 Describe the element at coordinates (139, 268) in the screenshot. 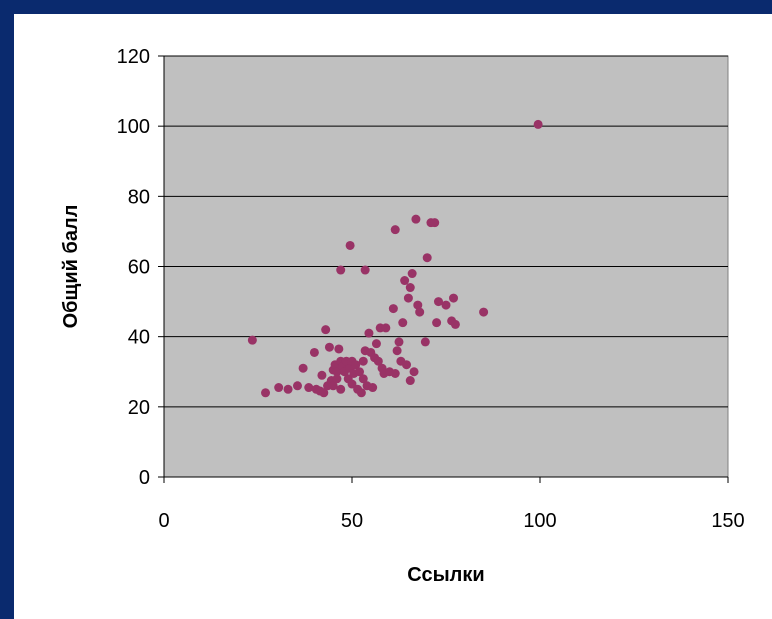

I see `y-tick-label: 60` at that location.